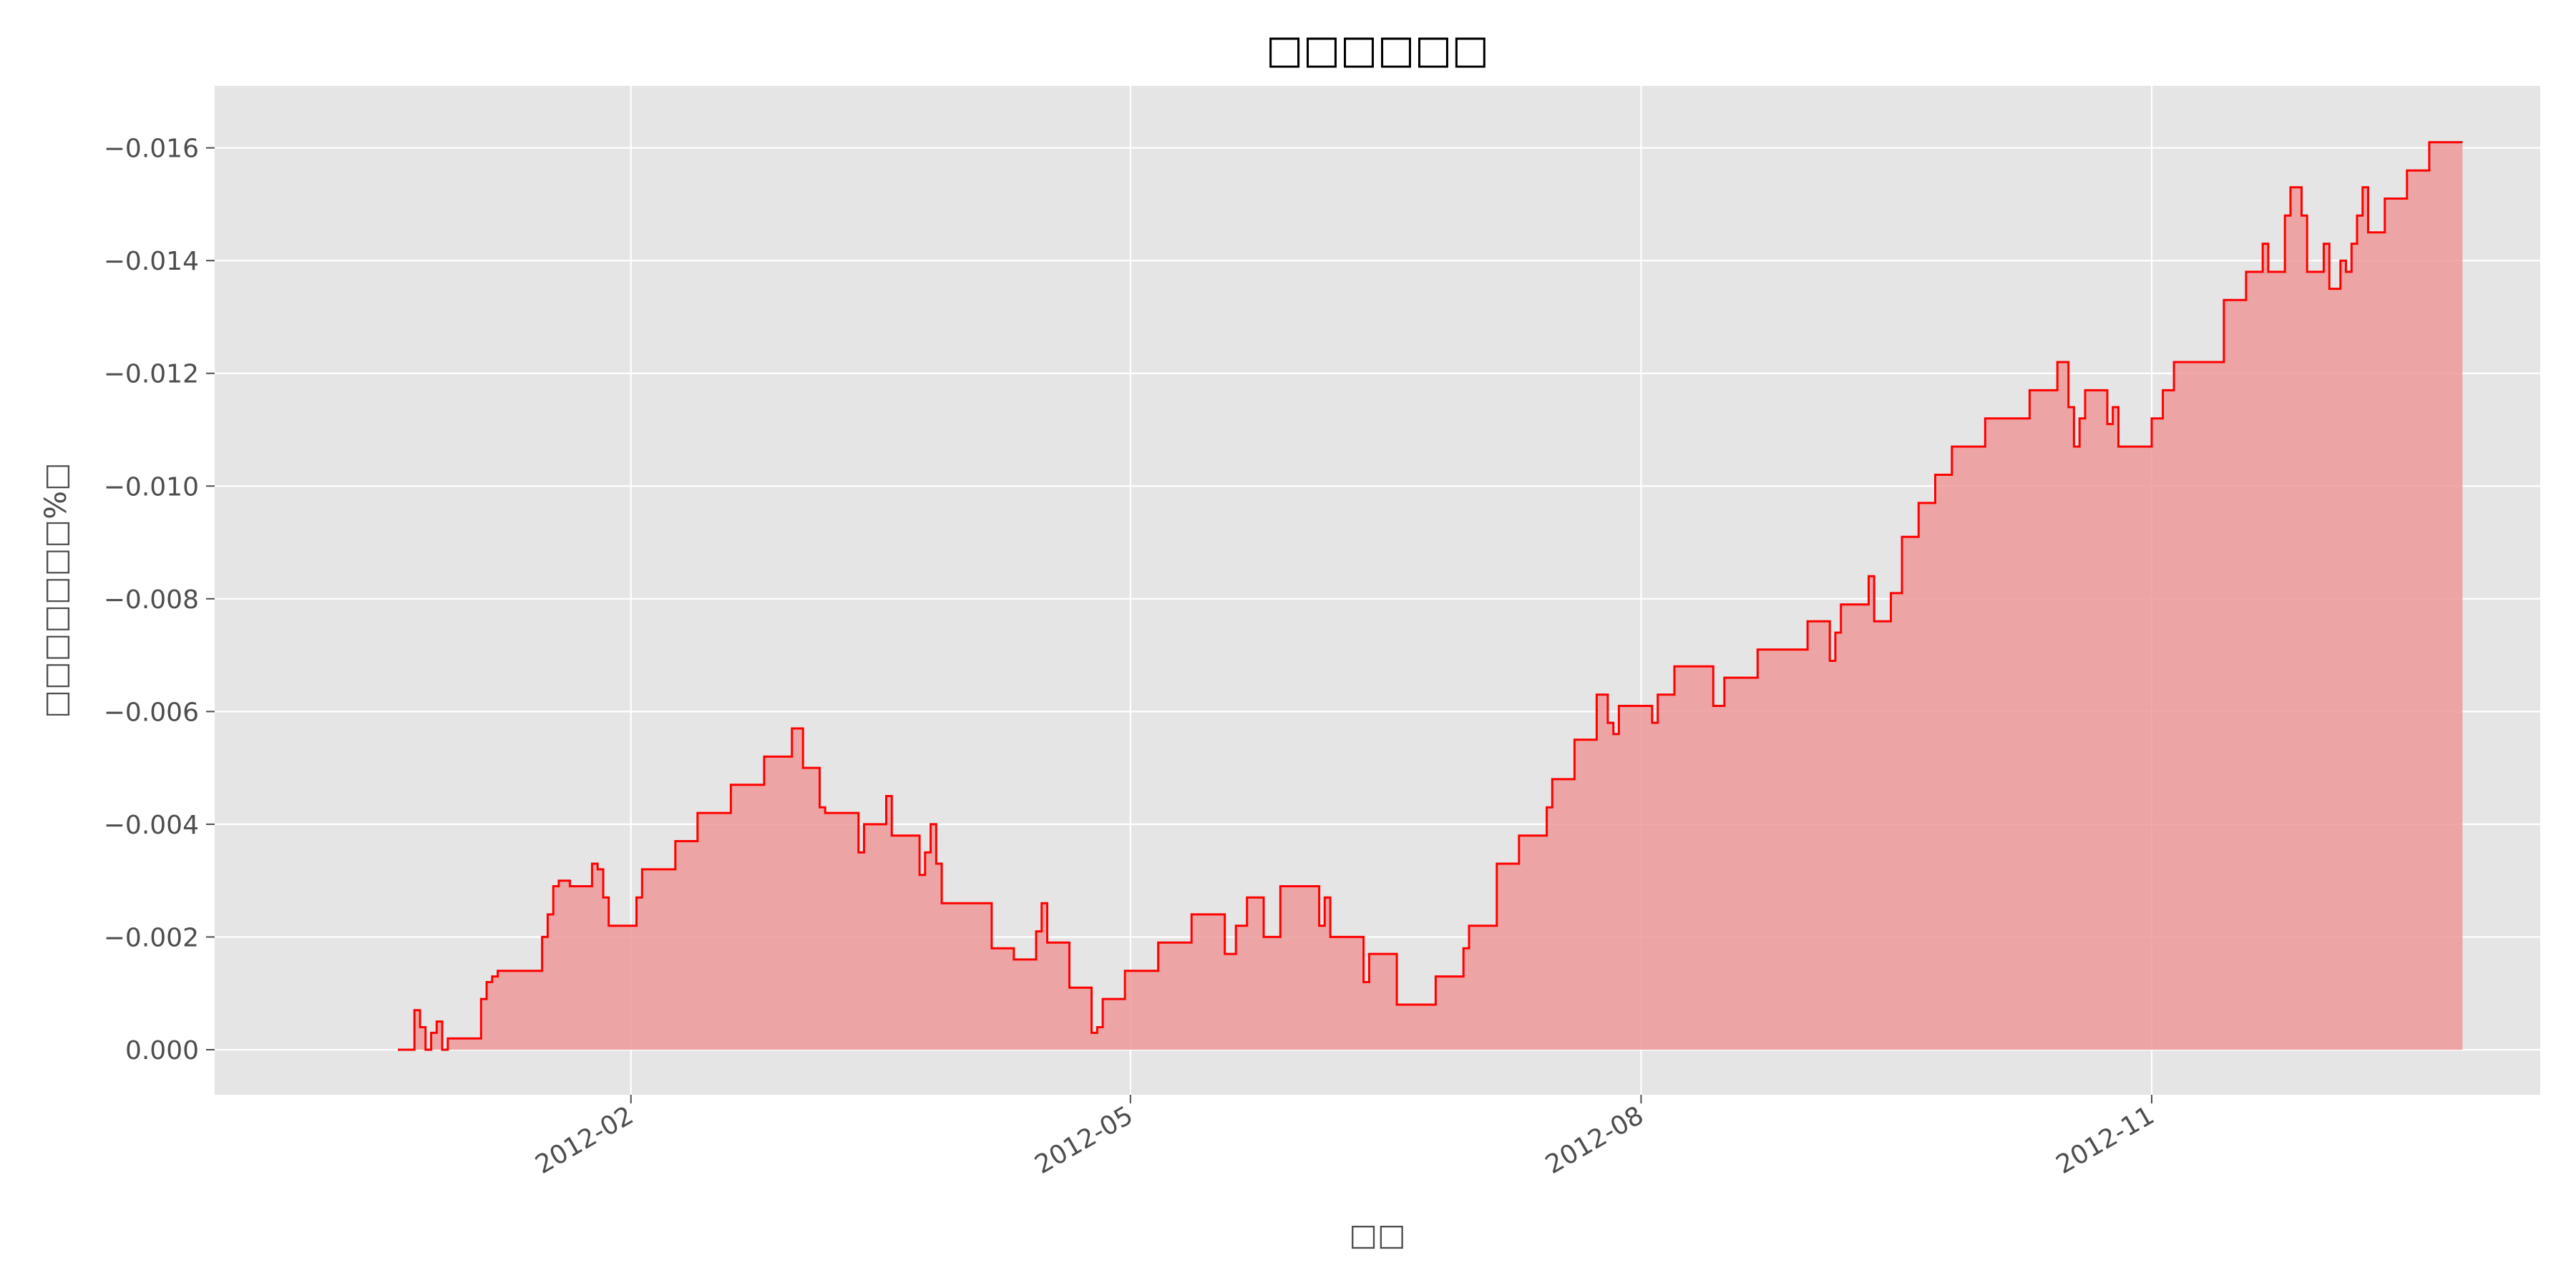 The image size is (2576, 1288). Describe the element at coordinates (151, 487) in the screenshot. I see `y-tick-label: −0.010` at that location.